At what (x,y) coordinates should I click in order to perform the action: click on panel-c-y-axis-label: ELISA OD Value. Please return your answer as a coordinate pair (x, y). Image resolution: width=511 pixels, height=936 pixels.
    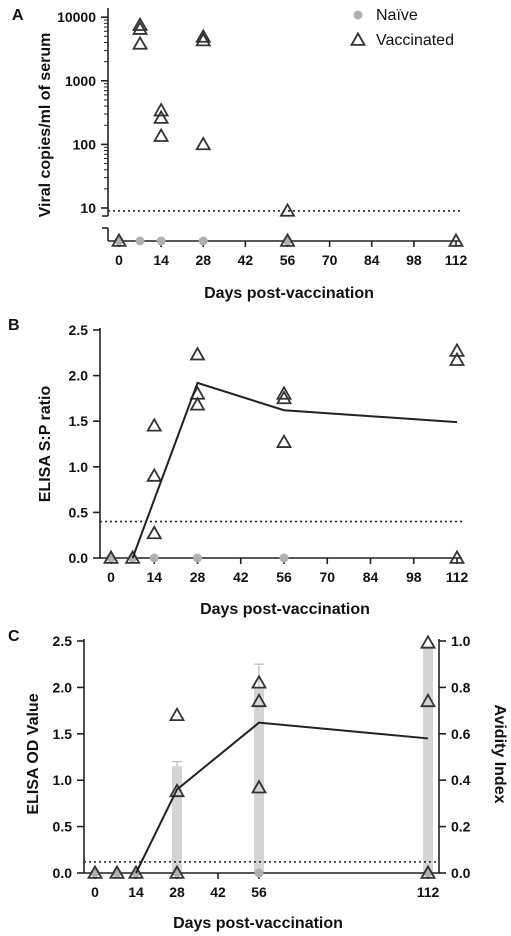
    Looking at the image, I should click on (33, 753).